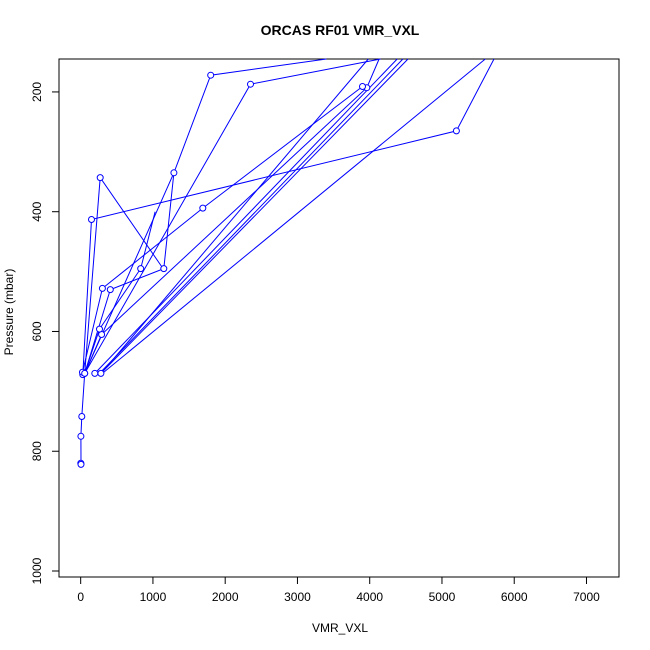  I want to click on x-axis-label: VMR_VXL, so click(340, 628).